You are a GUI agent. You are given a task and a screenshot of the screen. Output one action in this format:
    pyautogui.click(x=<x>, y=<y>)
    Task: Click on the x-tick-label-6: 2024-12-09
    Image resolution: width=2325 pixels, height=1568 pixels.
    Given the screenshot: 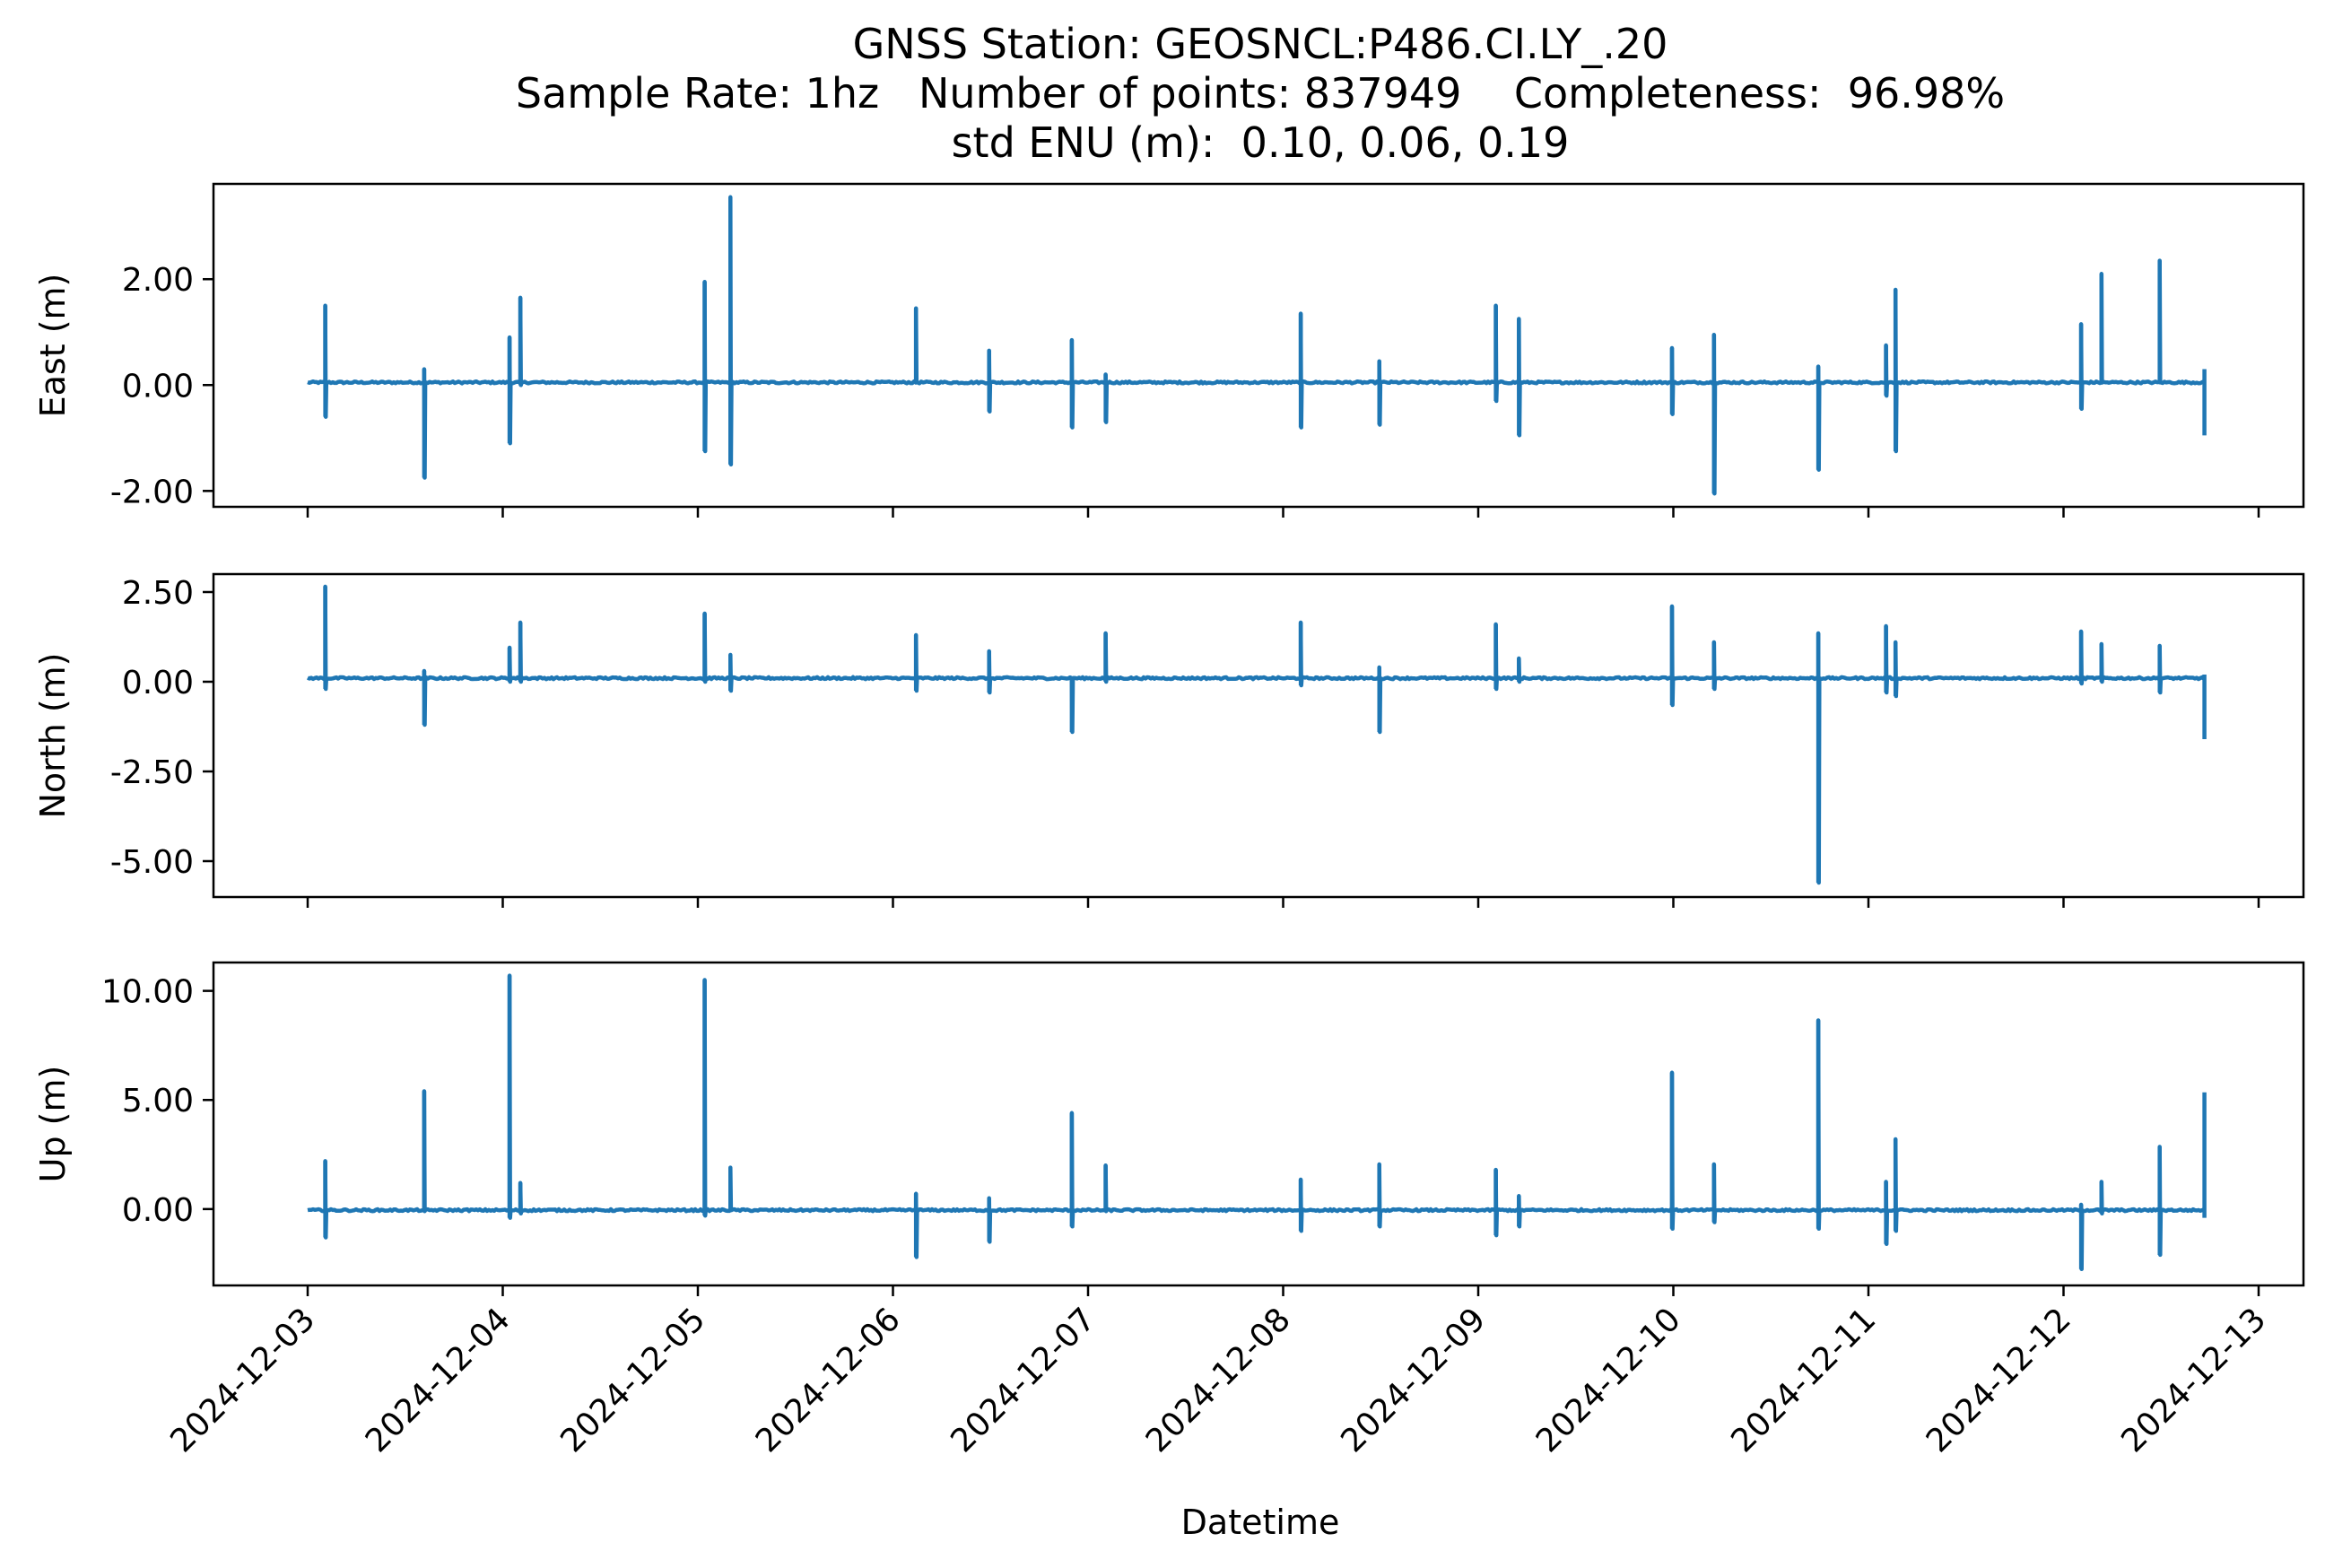 What is the action you would take?
    pyautogui.click(x=1413, y=1380)
    